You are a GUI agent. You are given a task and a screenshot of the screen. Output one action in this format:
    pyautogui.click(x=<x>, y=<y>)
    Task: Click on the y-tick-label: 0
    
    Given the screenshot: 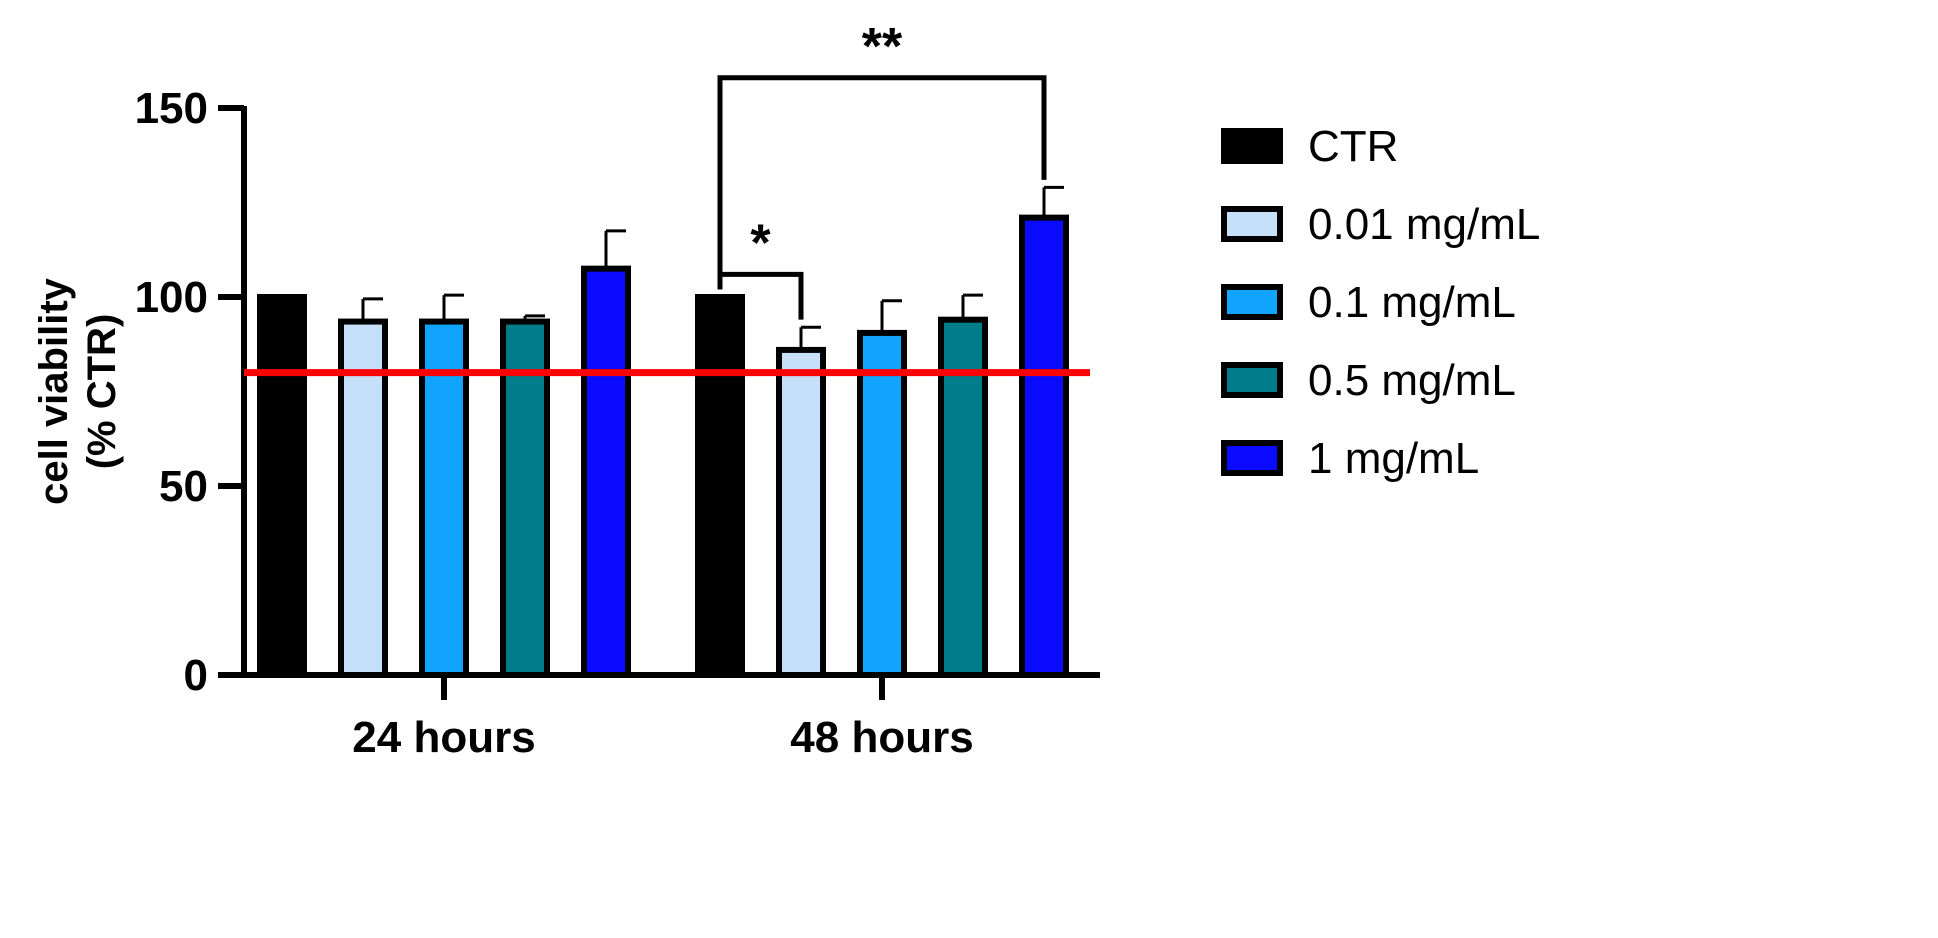 What is the action you would take?
    pyautogui.click(x=196, y=675)
    